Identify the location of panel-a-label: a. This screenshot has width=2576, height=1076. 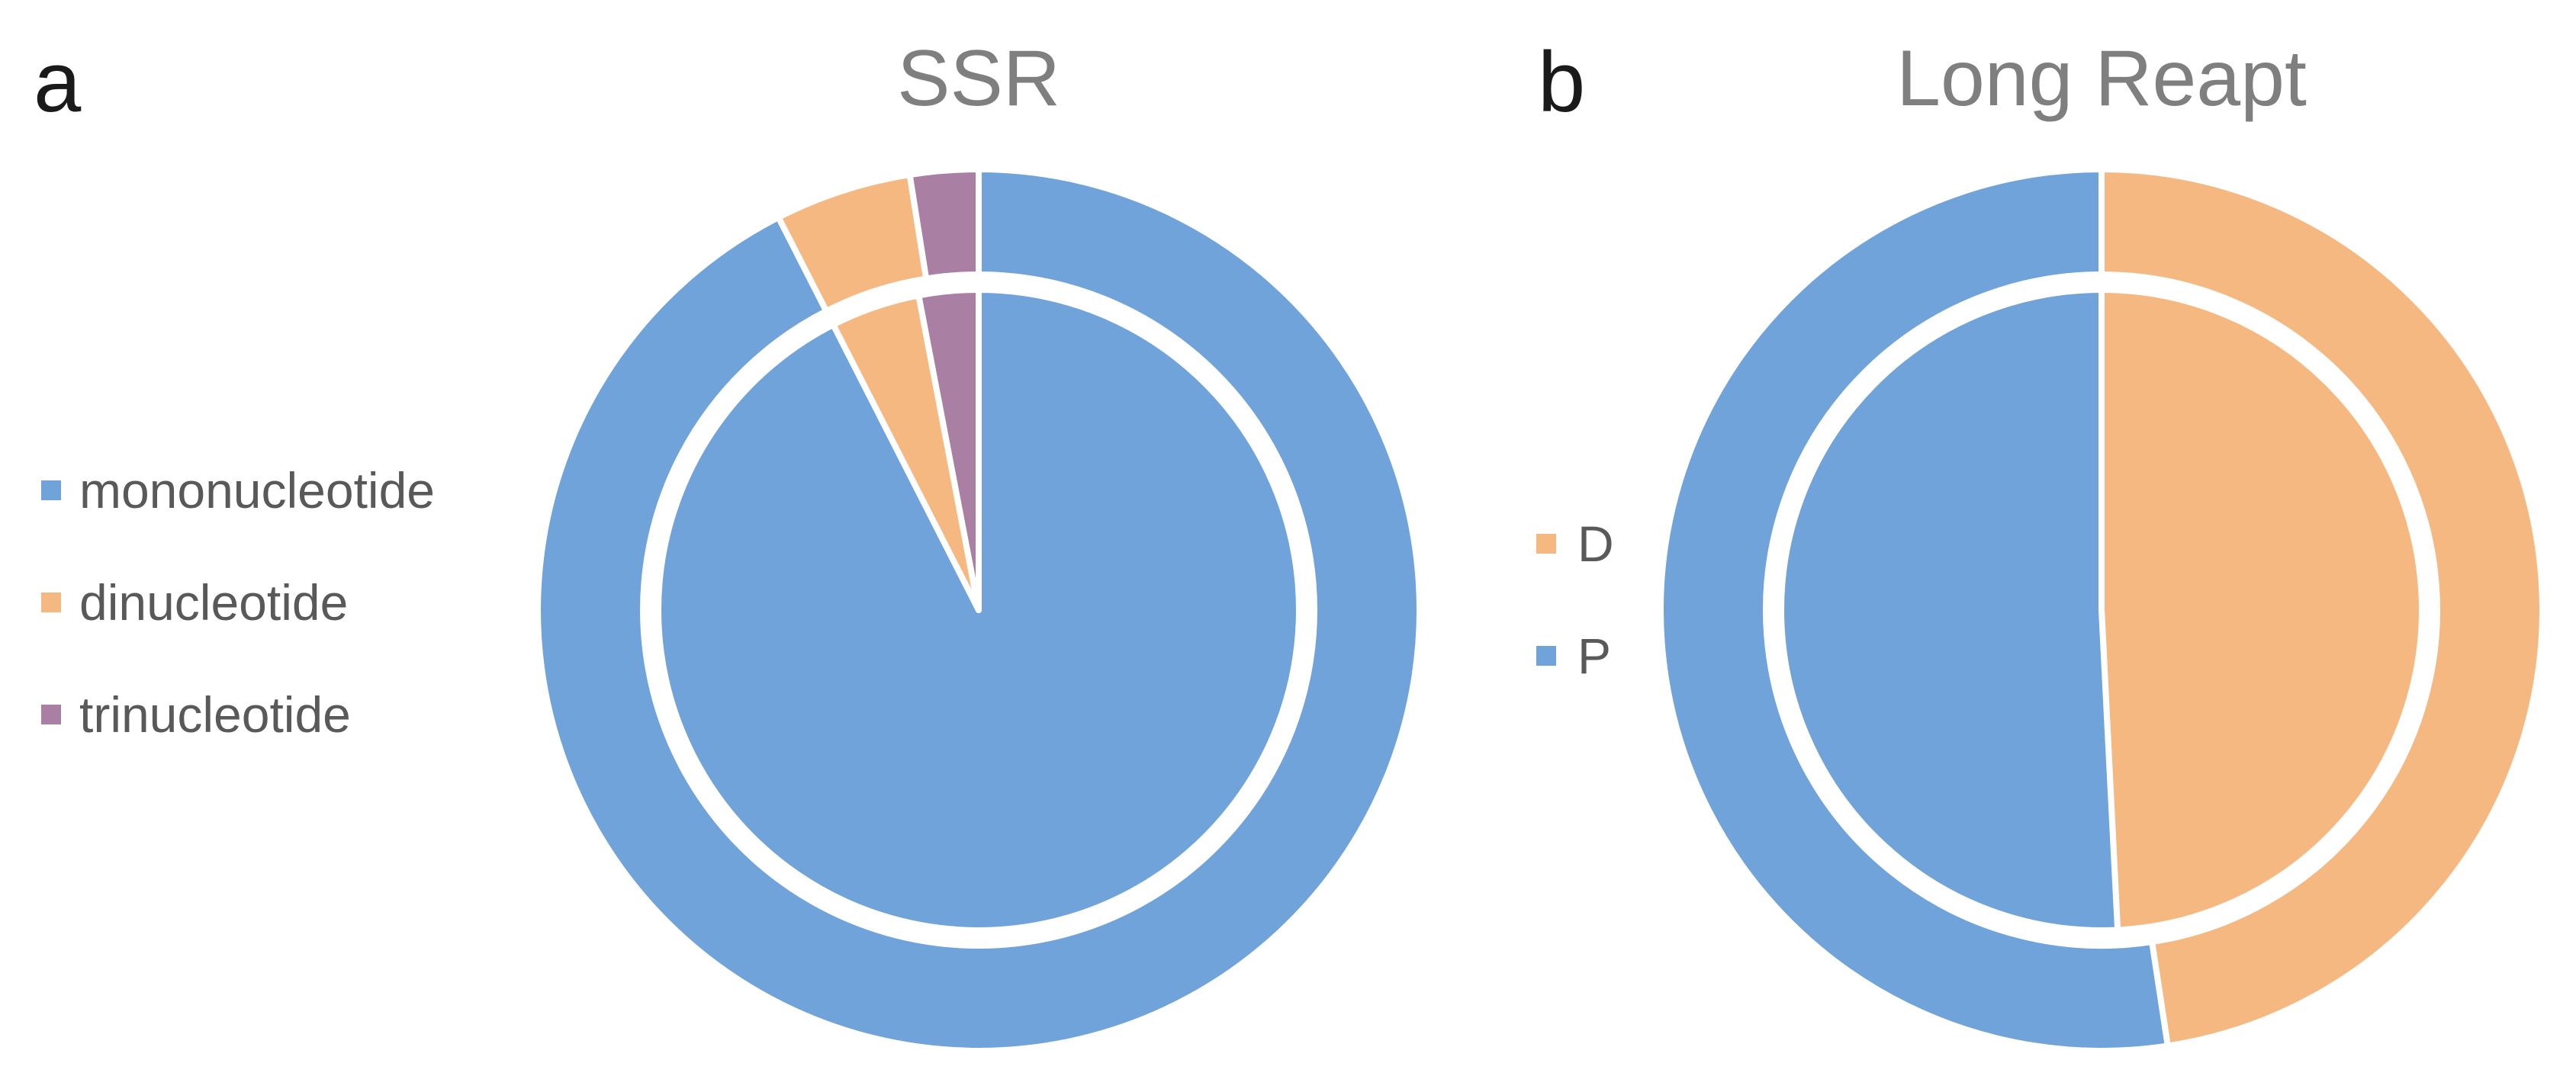
(58, 82).